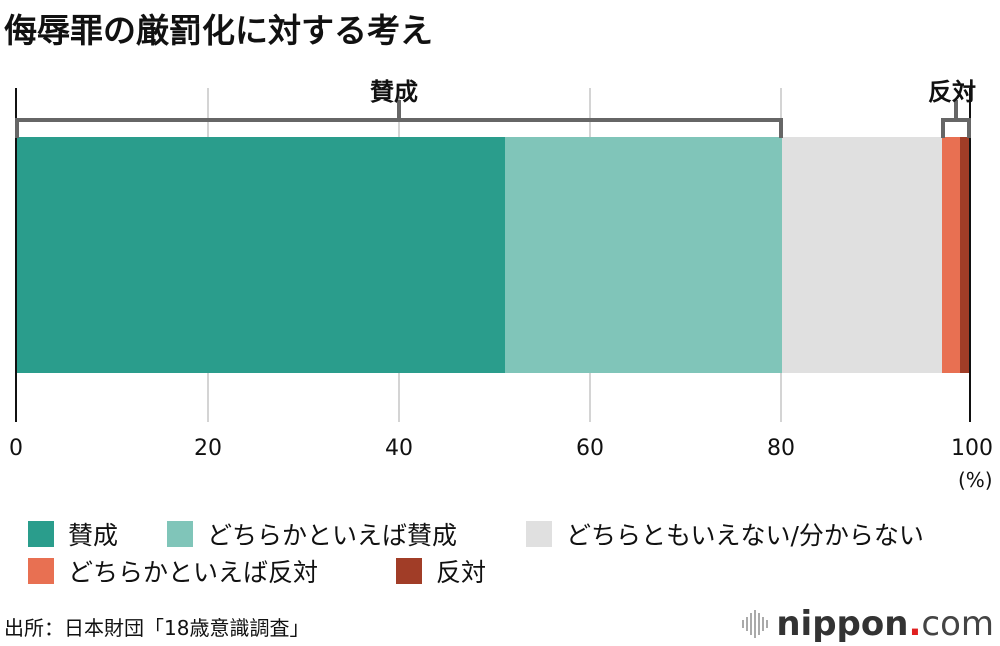 The image size is (1000, 646). What do you see at coordinates (41, 571) in the screenshot?
I see `legend-swatch-somewhat-disagree` at bounding box center [41, 571].